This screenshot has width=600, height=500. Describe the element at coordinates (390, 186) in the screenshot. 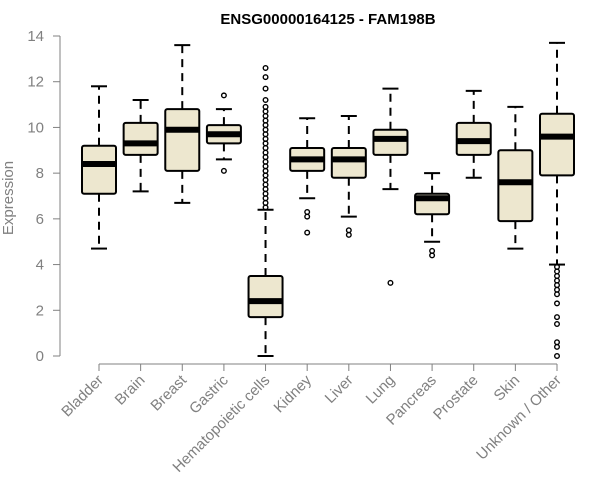

I see `box-lung` at that location.